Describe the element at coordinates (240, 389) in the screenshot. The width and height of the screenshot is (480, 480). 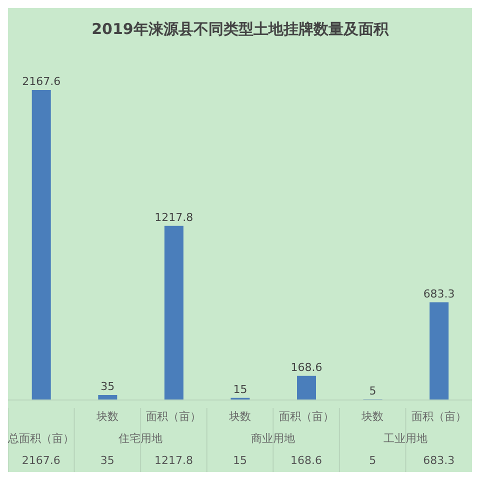
I see `data-label: 15` at that location.